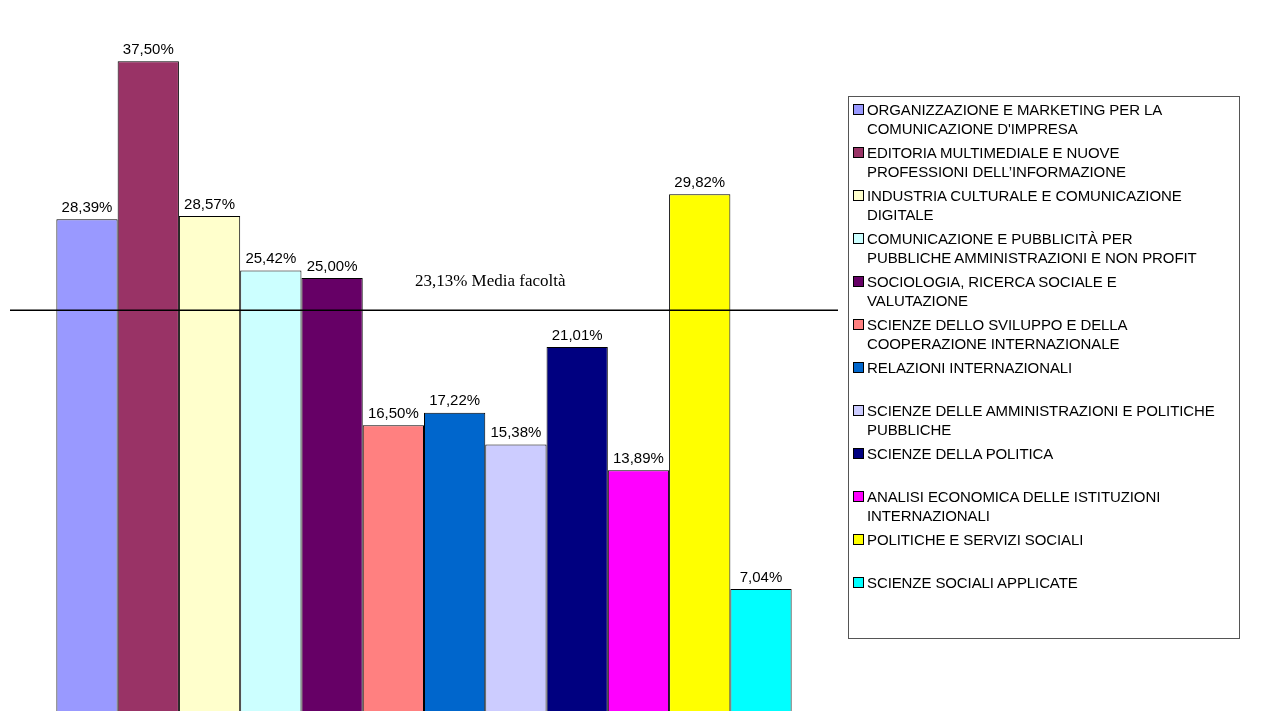 Image resolution: width=1277 pixels, height=711 pixels. I want to click on data-label: 29,82%, so click(700, 182).